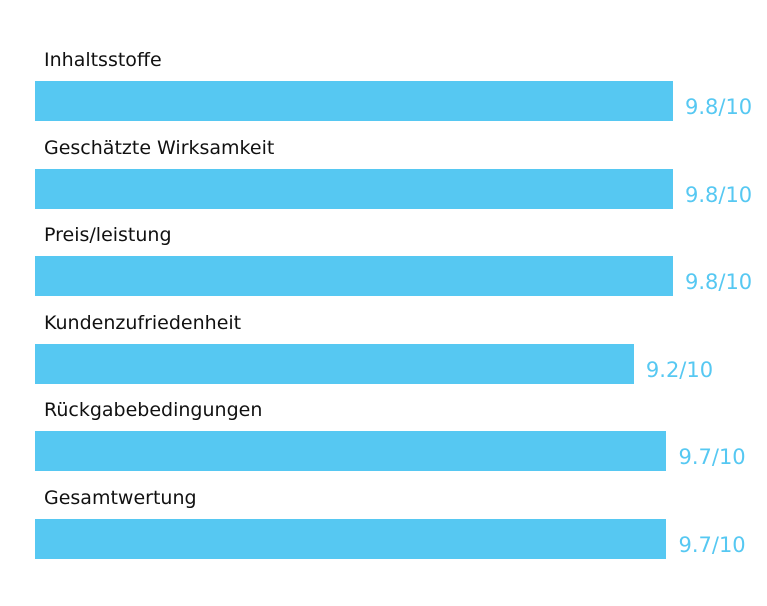 This screenshot has width=767, height=606. I want to click on rating-row: Kundenzufriedenheit 9.2/10, so click(383, 356).